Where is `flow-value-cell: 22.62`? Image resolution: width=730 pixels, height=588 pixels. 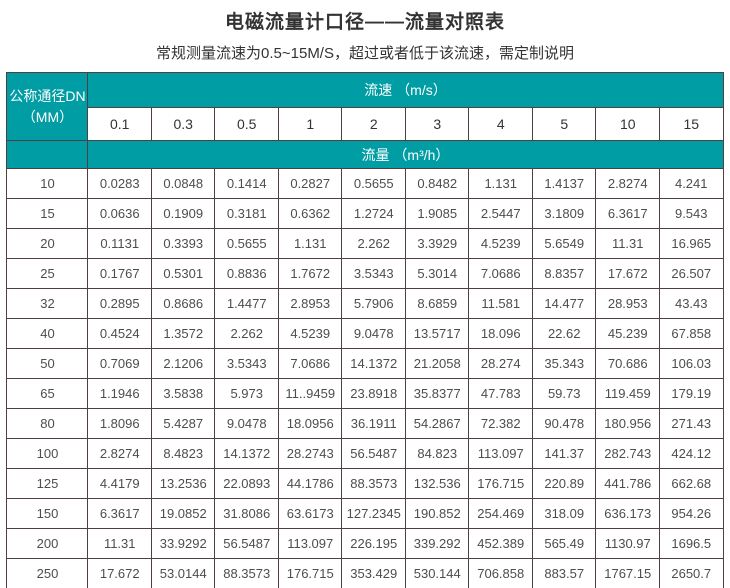 flow-value-cell: 22.62 is located at coordinates (564, 333).